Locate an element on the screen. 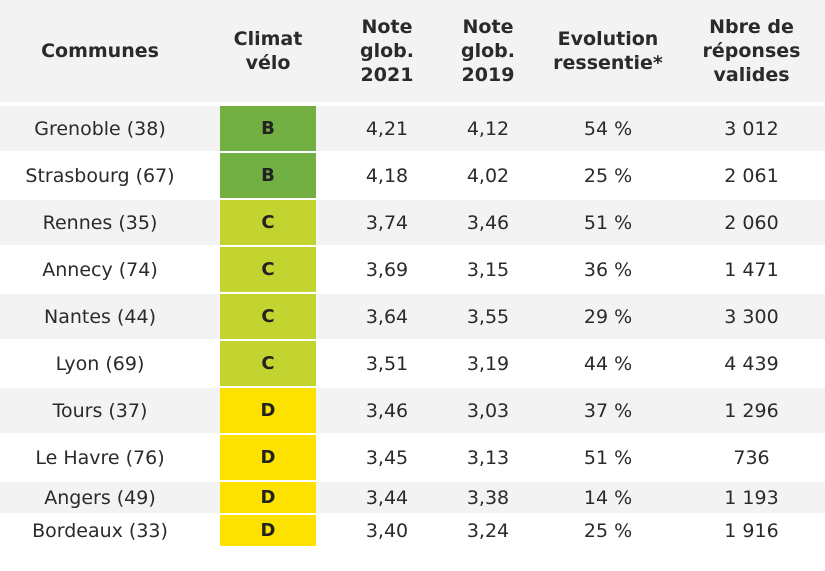 The image size is (825, 571). note-2021-cell-text: 3,40 is located at coordinates (387, 530).